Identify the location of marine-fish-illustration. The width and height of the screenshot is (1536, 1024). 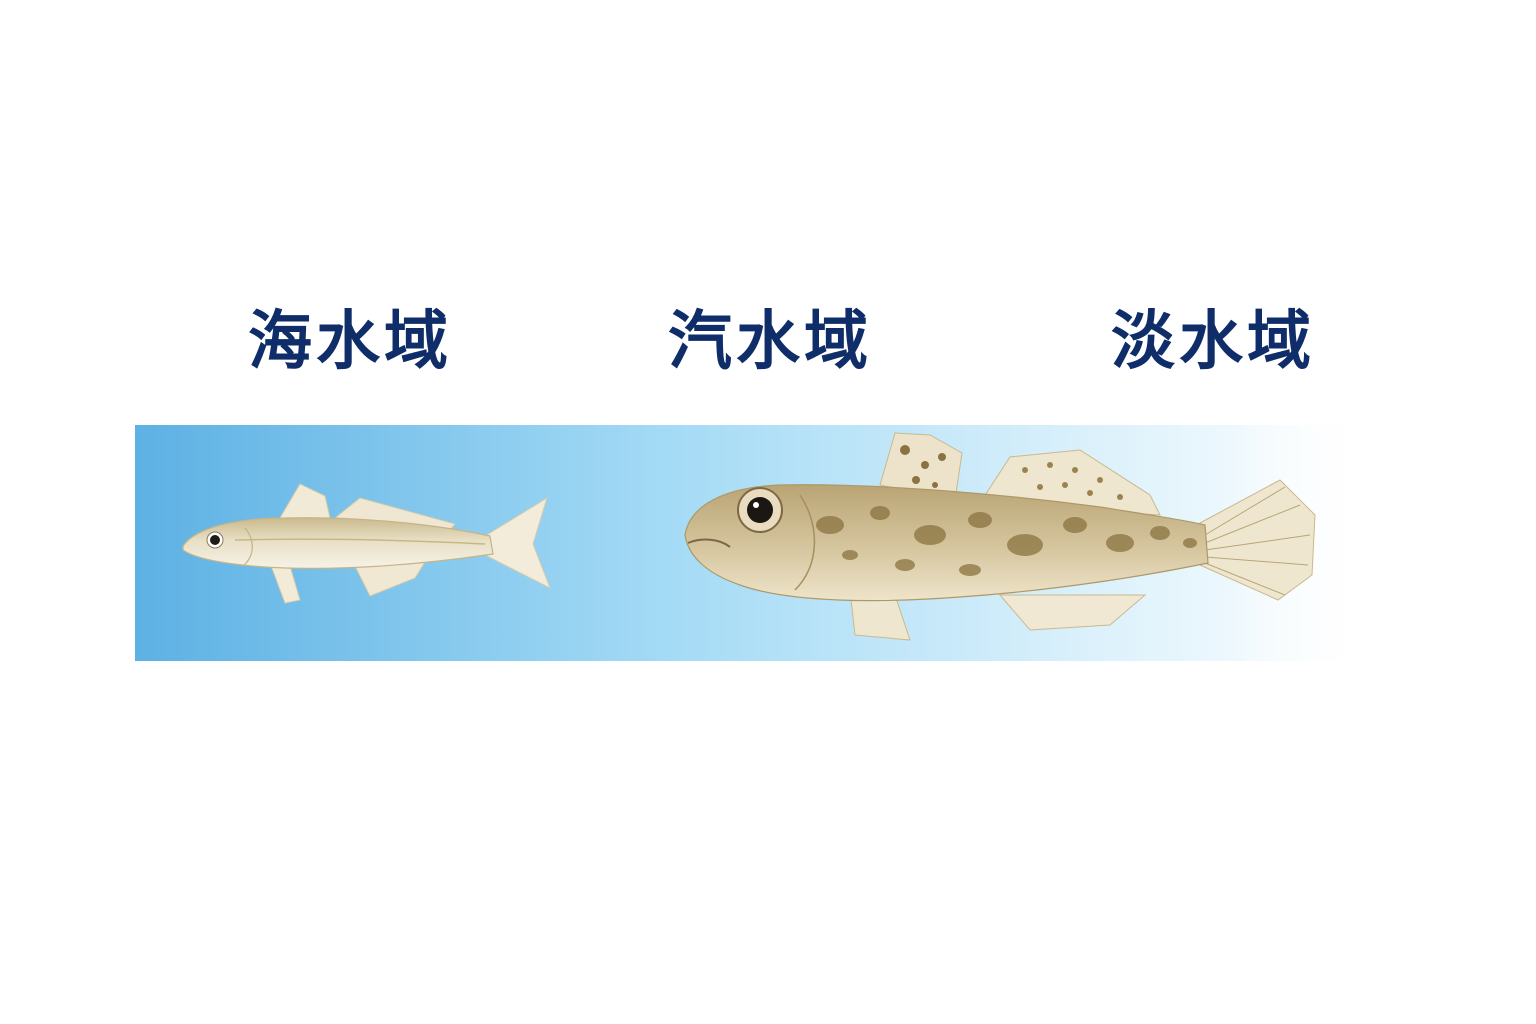
(366, 543).